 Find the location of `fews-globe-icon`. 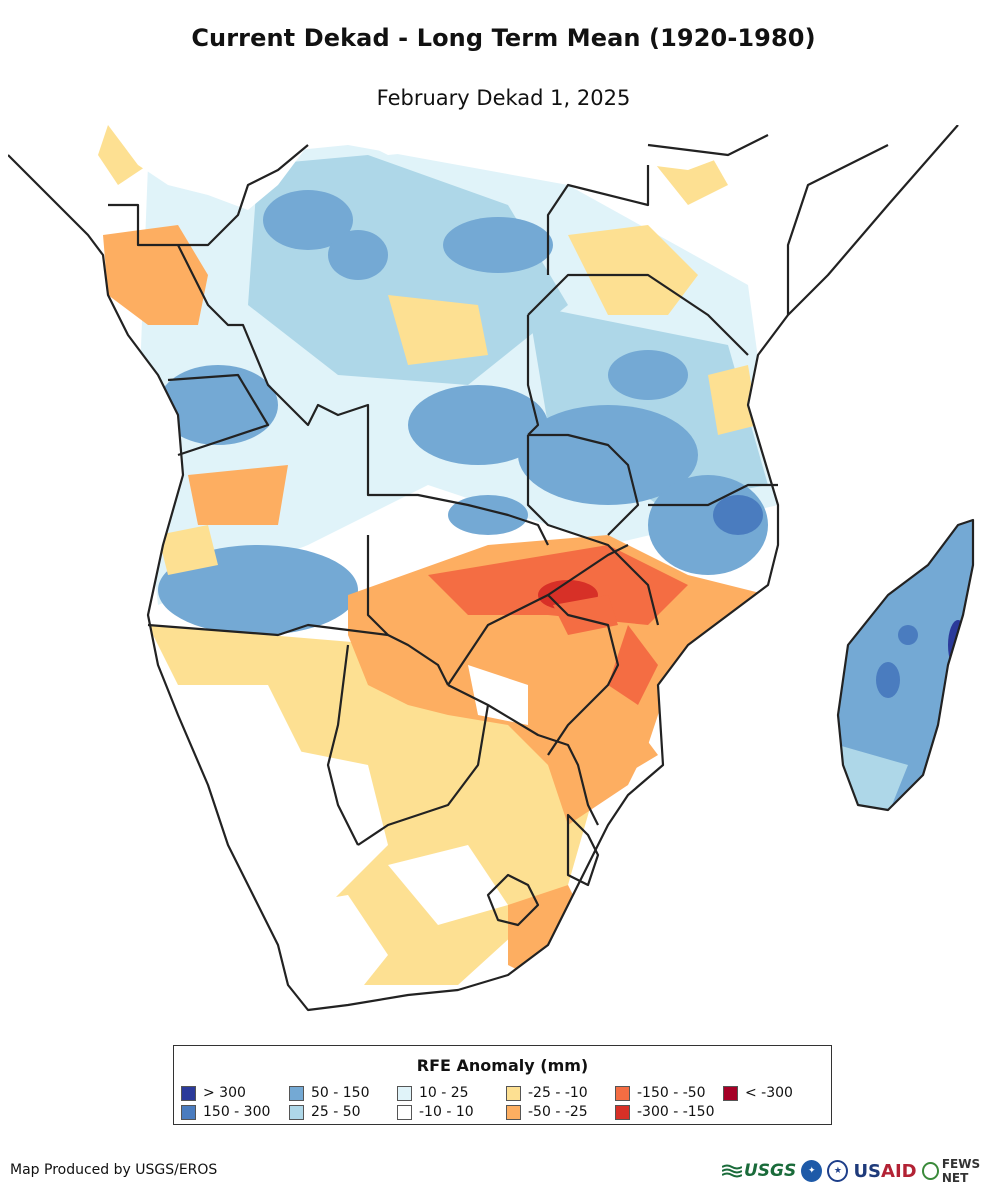

fews-globe-icon is located at coordinates (930, 1171).